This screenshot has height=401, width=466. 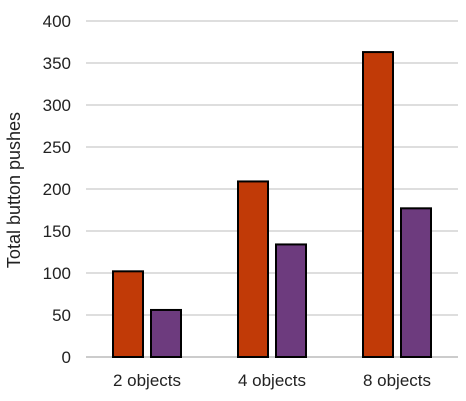 What do you see at coordinates (57, 105) in the screenshot?
I see `y-tick-label: 300` at bounding box center [57, 105].